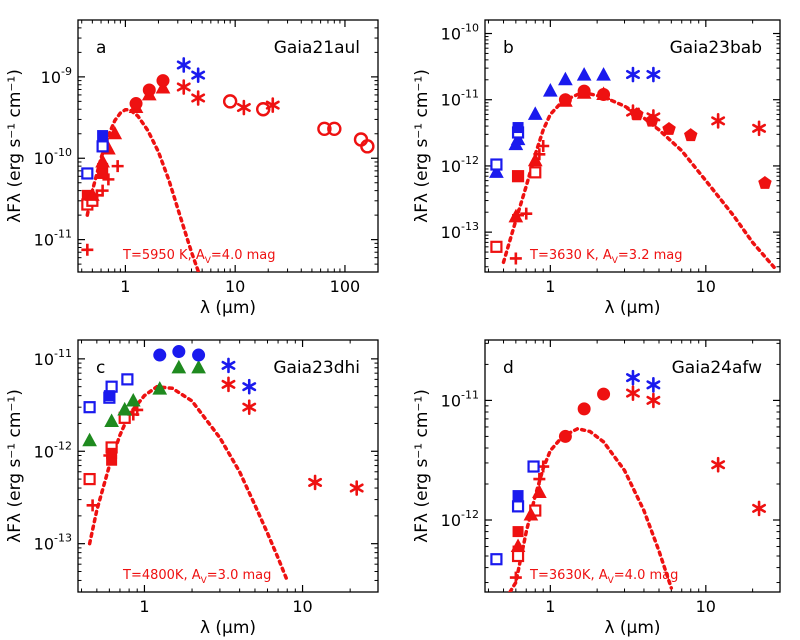 The height and width of the screenshot is (640, 800). Describe the element at coordinates (508, 368) in the screenshot. I see `panel-letter: d` at that location.